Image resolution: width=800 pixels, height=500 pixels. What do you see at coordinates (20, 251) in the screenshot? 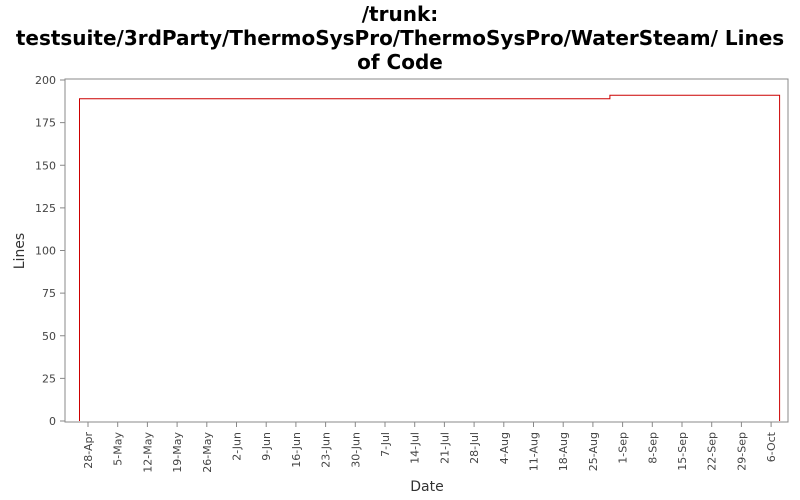
I see `y-axis-label: Lines` at bounding box center [20, 251].